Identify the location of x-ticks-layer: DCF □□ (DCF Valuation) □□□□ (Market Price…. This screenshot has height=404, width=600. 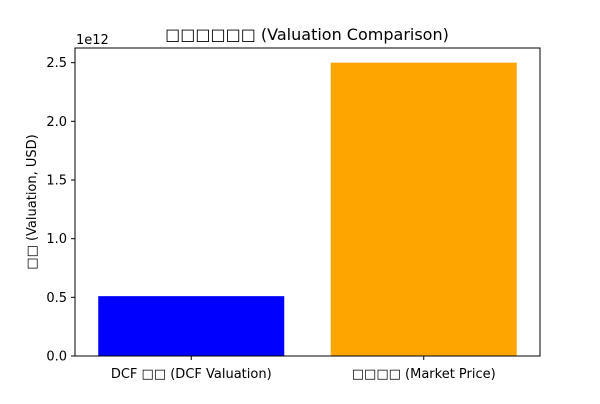
(303, 369).